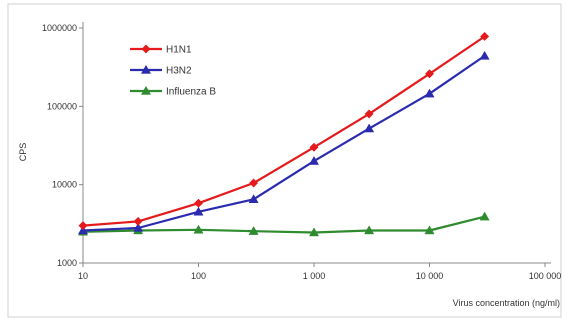 The height and width of the screenshot is (323, 567). I want to click on series-influenza-b, so click(283, 224).